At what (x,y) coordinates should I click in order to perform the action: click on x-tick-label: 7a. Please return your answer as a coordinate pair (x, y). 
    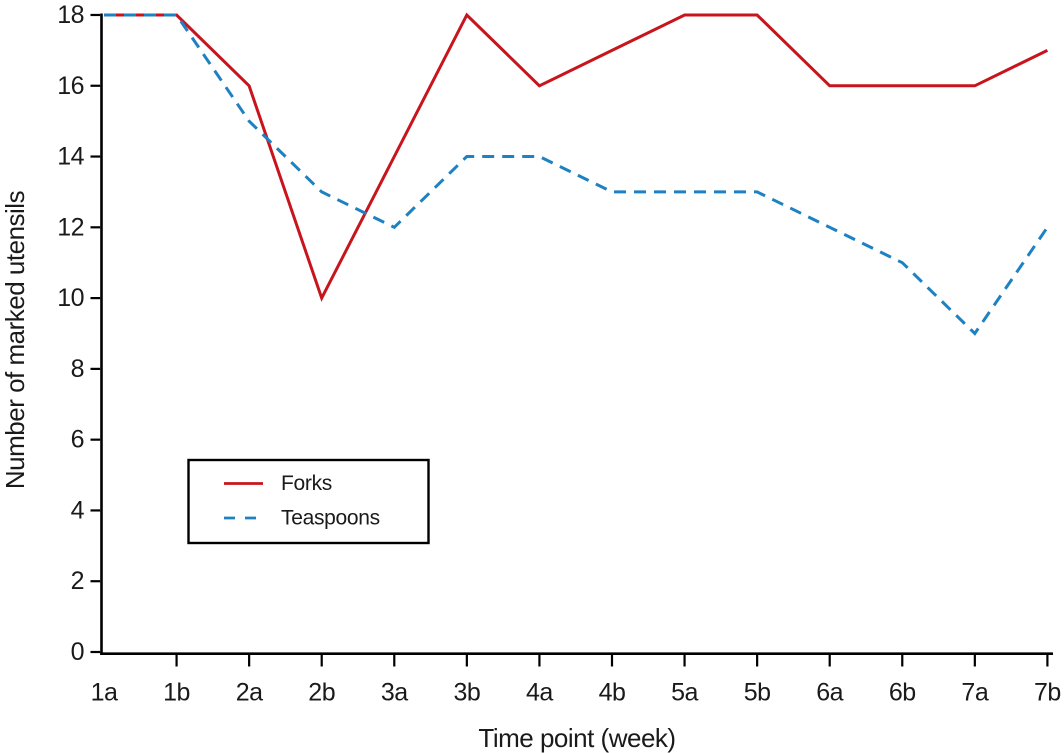
    Looking at the image, I should click on (974, 693).